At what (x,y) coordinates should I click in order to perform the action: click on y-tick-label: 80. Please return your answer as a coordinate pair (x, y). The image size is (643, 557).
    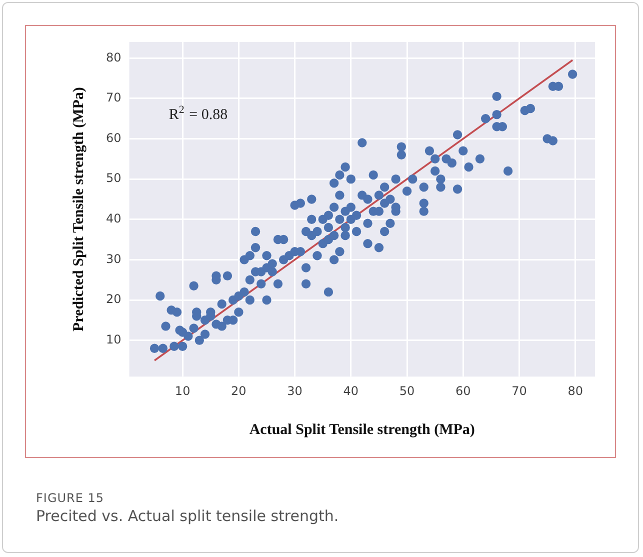
    Looking at the image, I should click on (114, 57).